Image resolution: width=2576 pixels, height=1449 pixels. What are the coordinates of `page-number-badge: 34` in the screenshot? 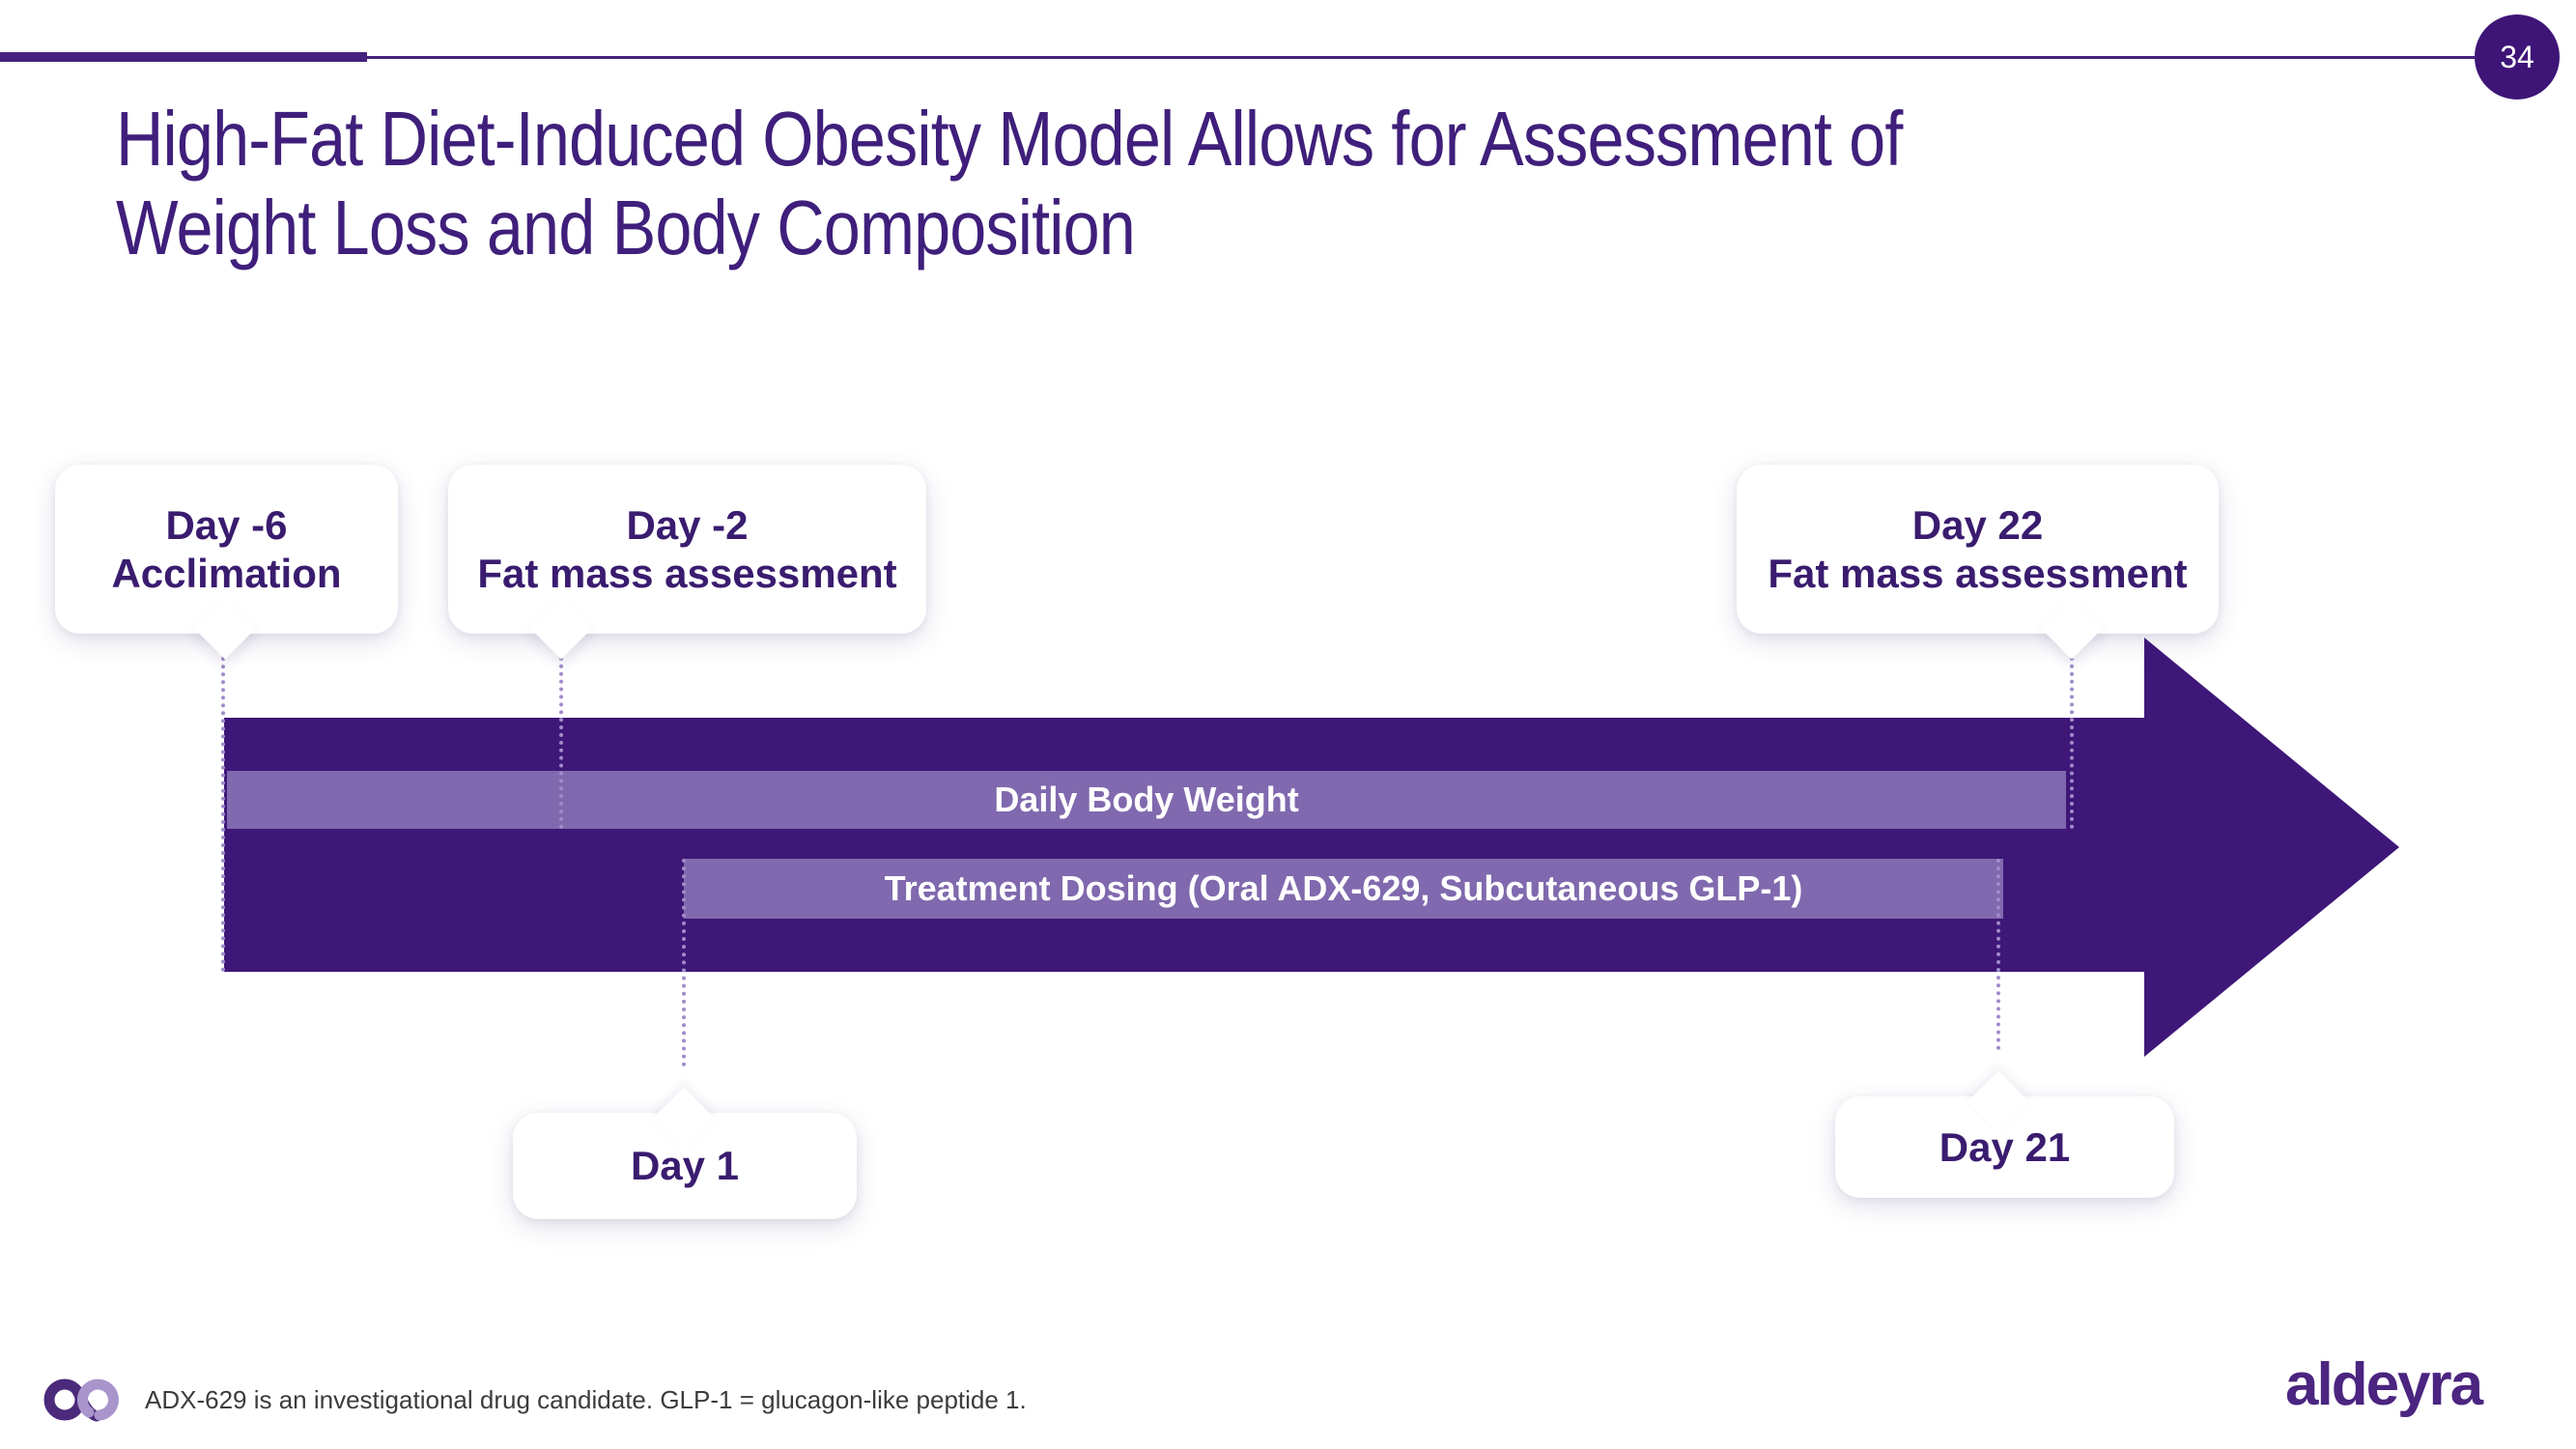 It's located at (2517, 56).